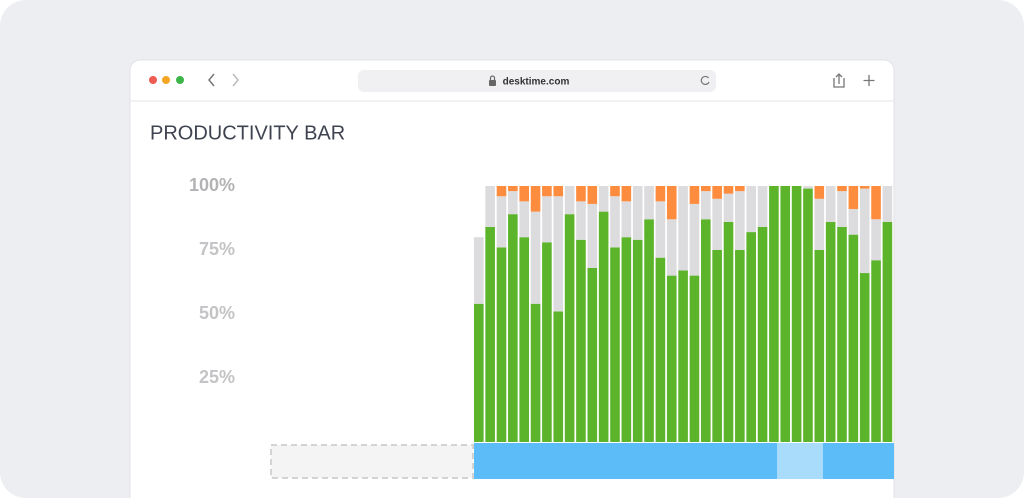  I want to click on url: desktime.com, so click(536, 82).